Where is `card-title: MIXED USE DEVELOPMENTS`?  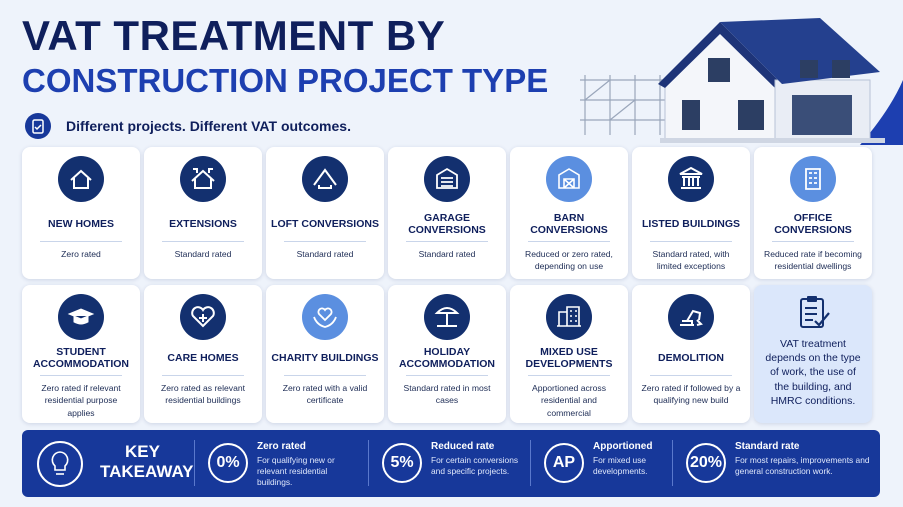
card-title: MIXED USE DEVELOPMENTS is located at coordinates (569, 357).